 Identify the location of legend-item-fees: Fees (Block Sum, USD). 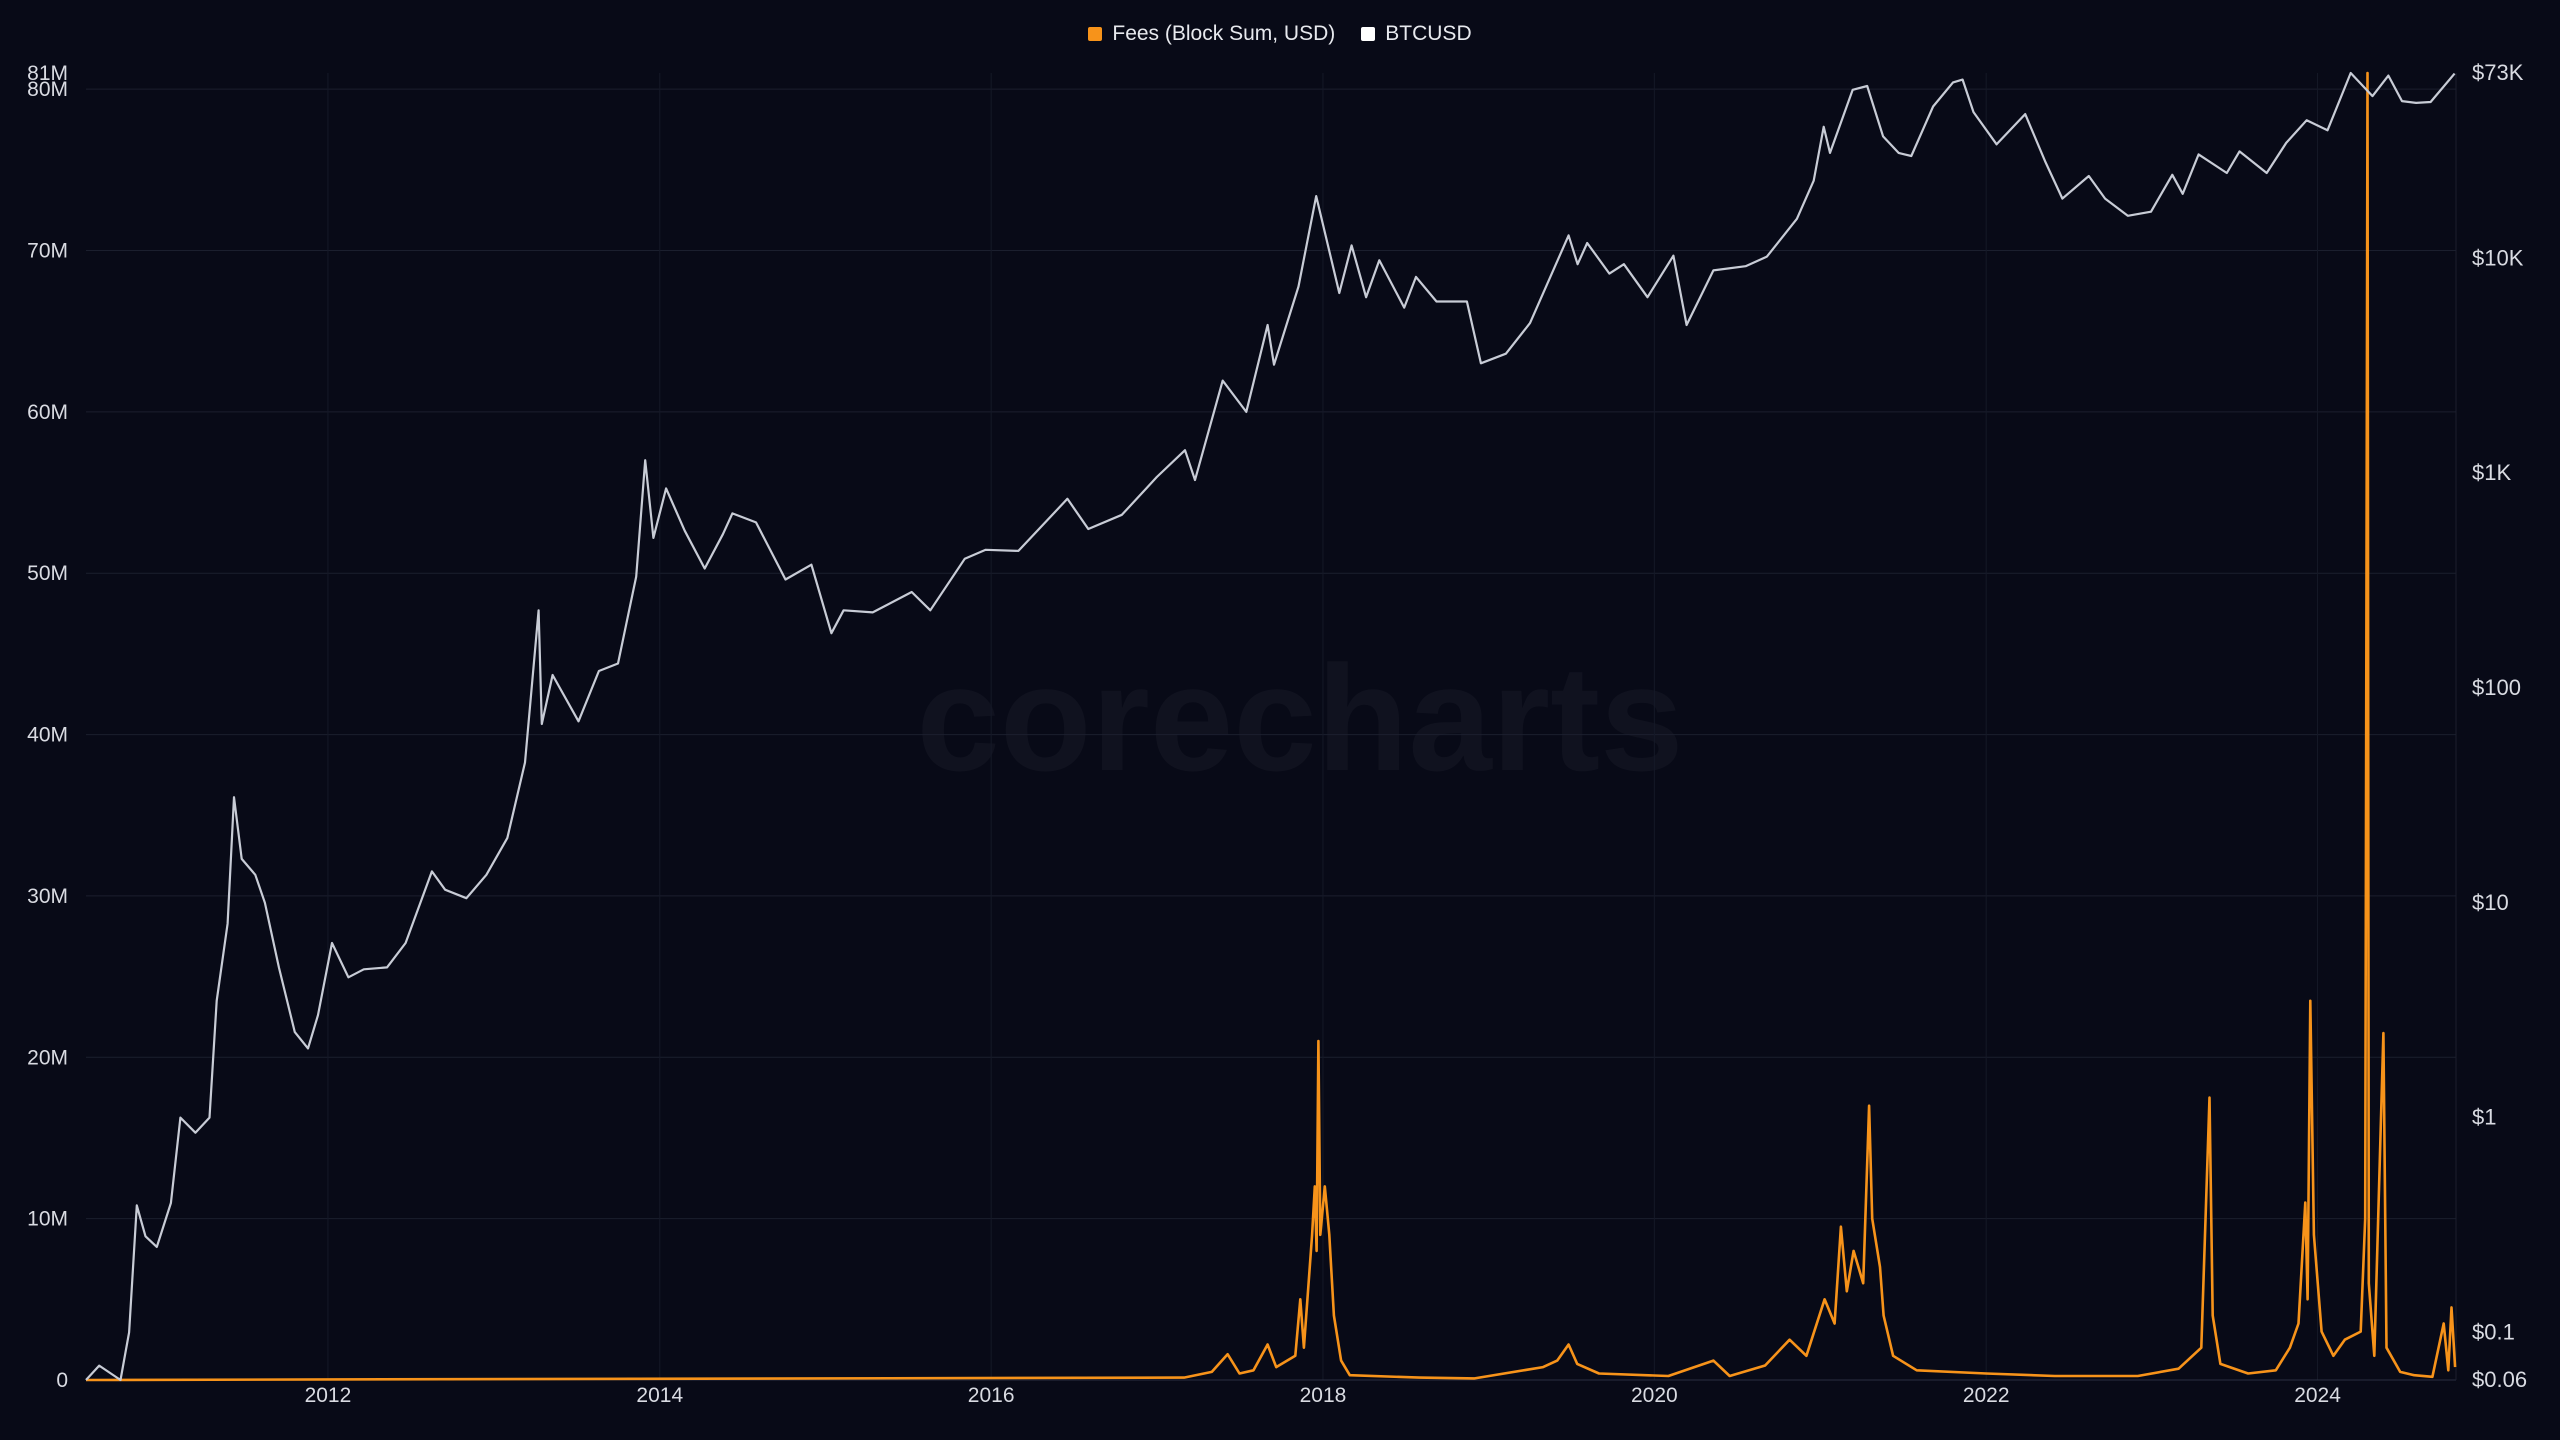
(1211, 34).